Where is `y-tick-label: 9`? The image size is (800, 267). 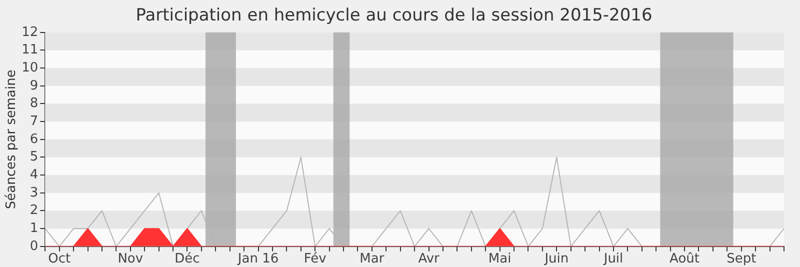 y-tick-label: 9 is located at coordinates (34, 86).